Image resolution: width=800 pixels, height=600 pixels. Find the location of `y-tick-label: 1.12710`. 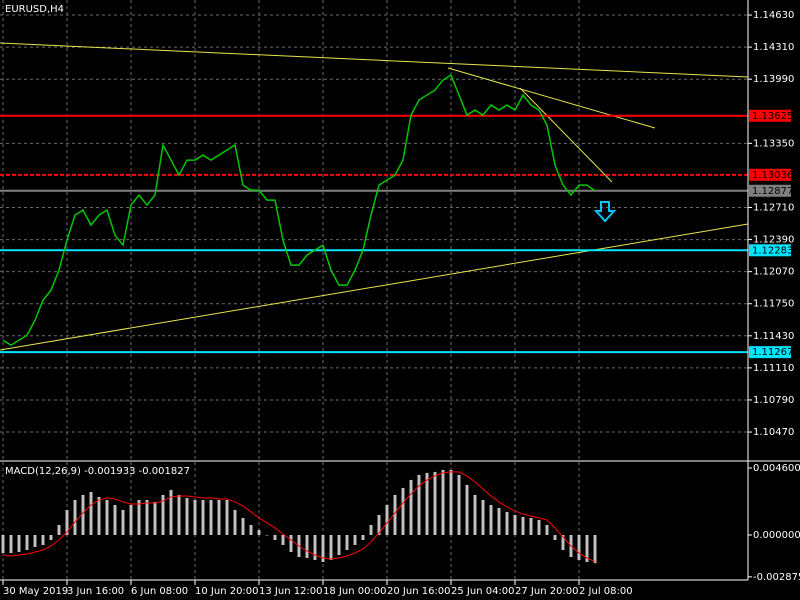

y-tick-label: 1.12710 is located at coordinates (773, 207).